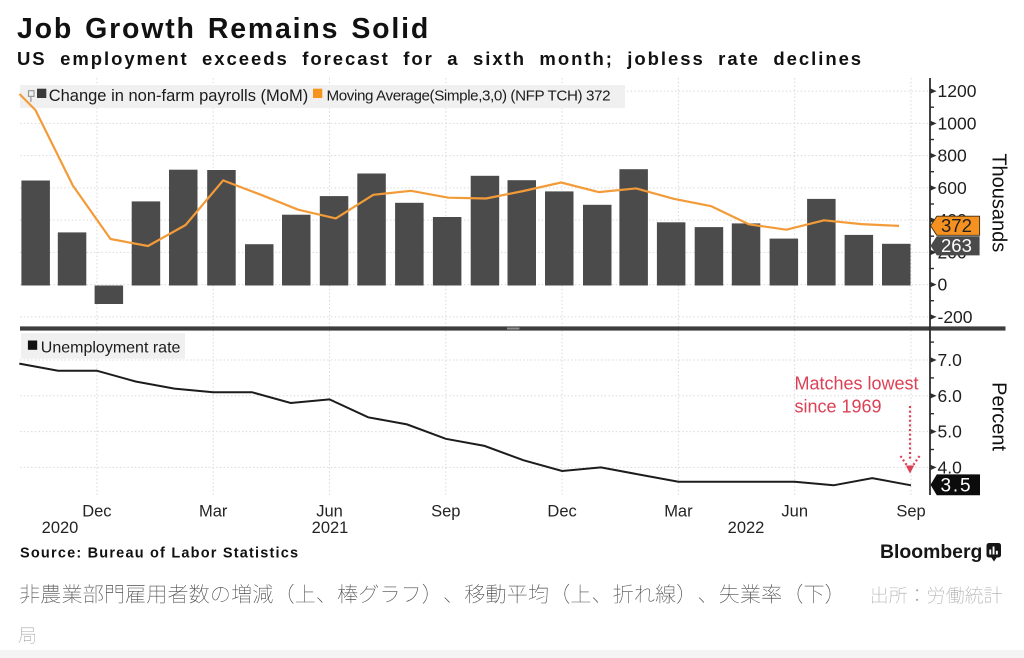 Image resolution: width=1024 pixels, height=658 pixels. What do you see at coordinates (950, 432) in the screenshot?
I see `svg-text: 5.0` at bounding box center [950, 432].